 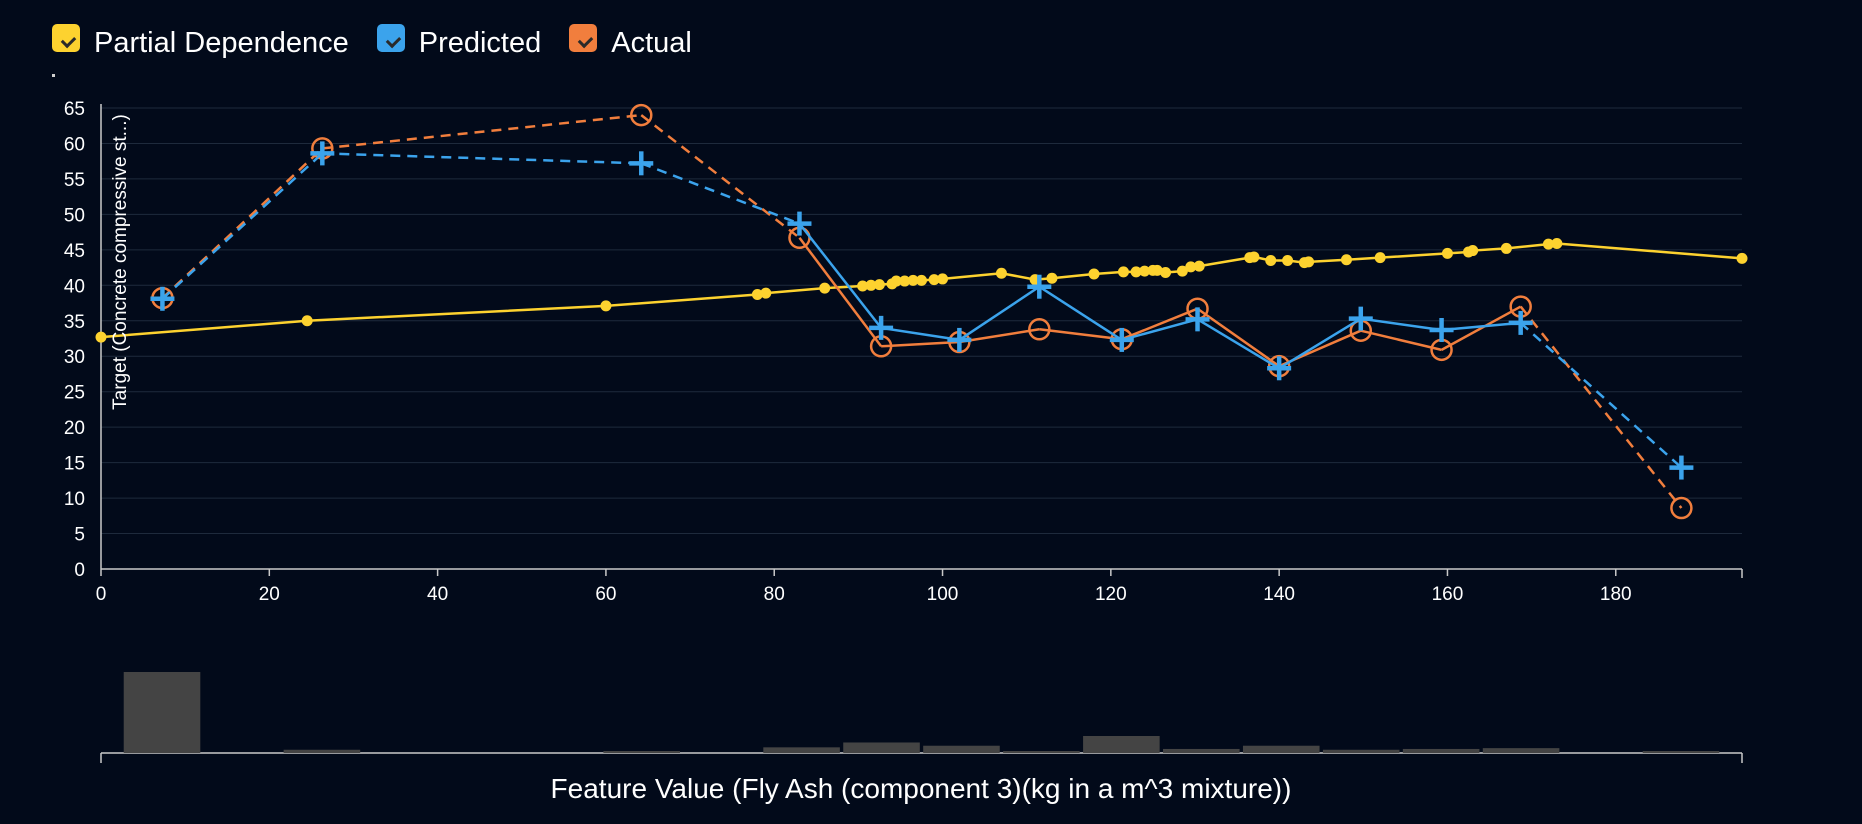 What do you see at coordinates (437, 594) in the screenshot?
I see `x-tick-label: 40` at bounding box center [437, 594].